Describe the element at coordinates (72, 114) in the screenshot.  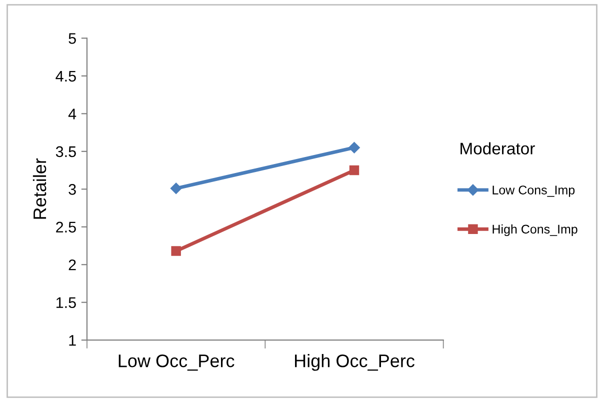
I see `y-tick-label: 4` at that location.